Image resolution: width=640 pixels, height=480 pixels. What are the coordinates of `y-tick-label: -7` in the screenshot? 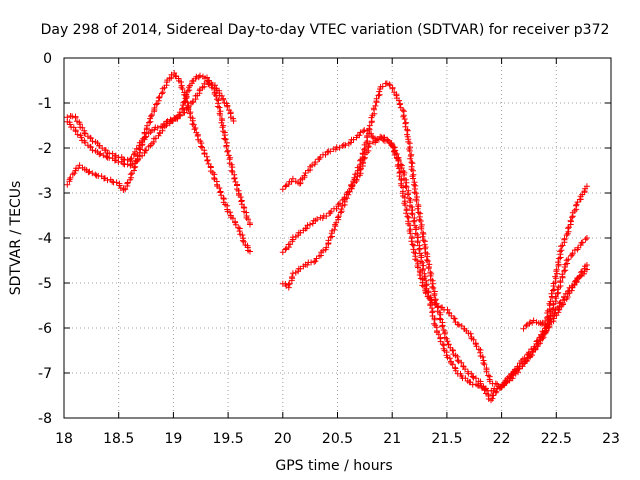 It's located at (45, 374).